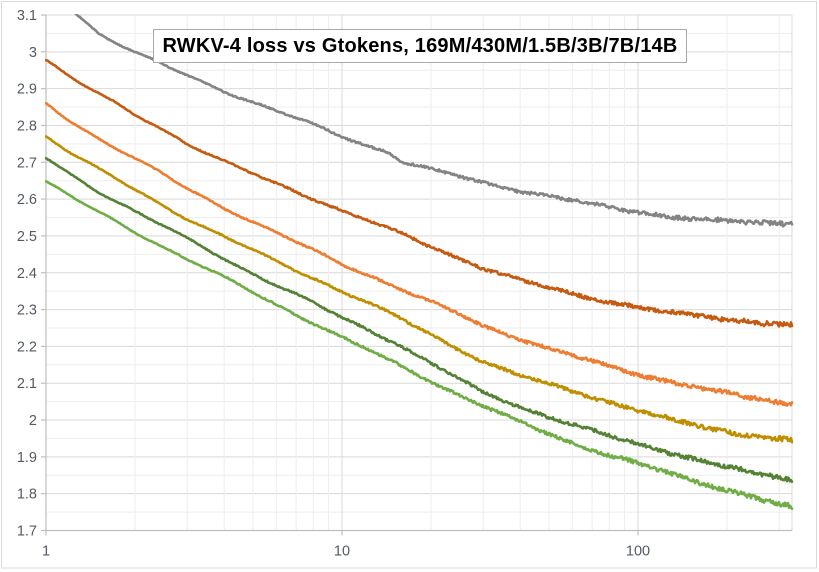 This screenshot has width=819, height=572. Describe the element at coordinates (27, 237) in the screenshot. I see `y-tick-label: 2.5` at that location.